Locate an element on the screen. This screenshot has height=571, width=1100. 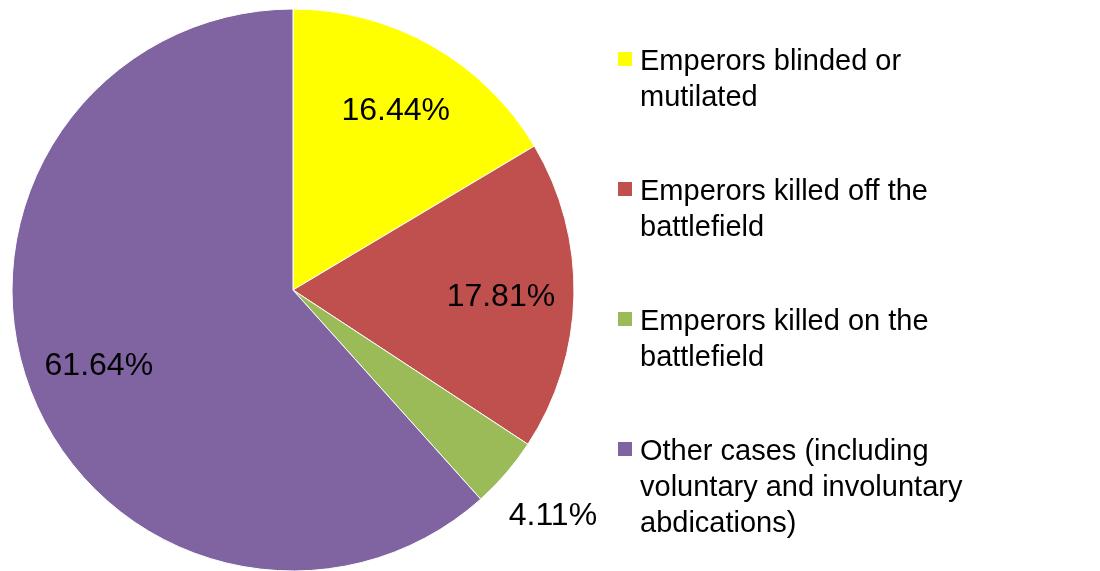
data-label: 16.44% is located at coordinates (395, 109).